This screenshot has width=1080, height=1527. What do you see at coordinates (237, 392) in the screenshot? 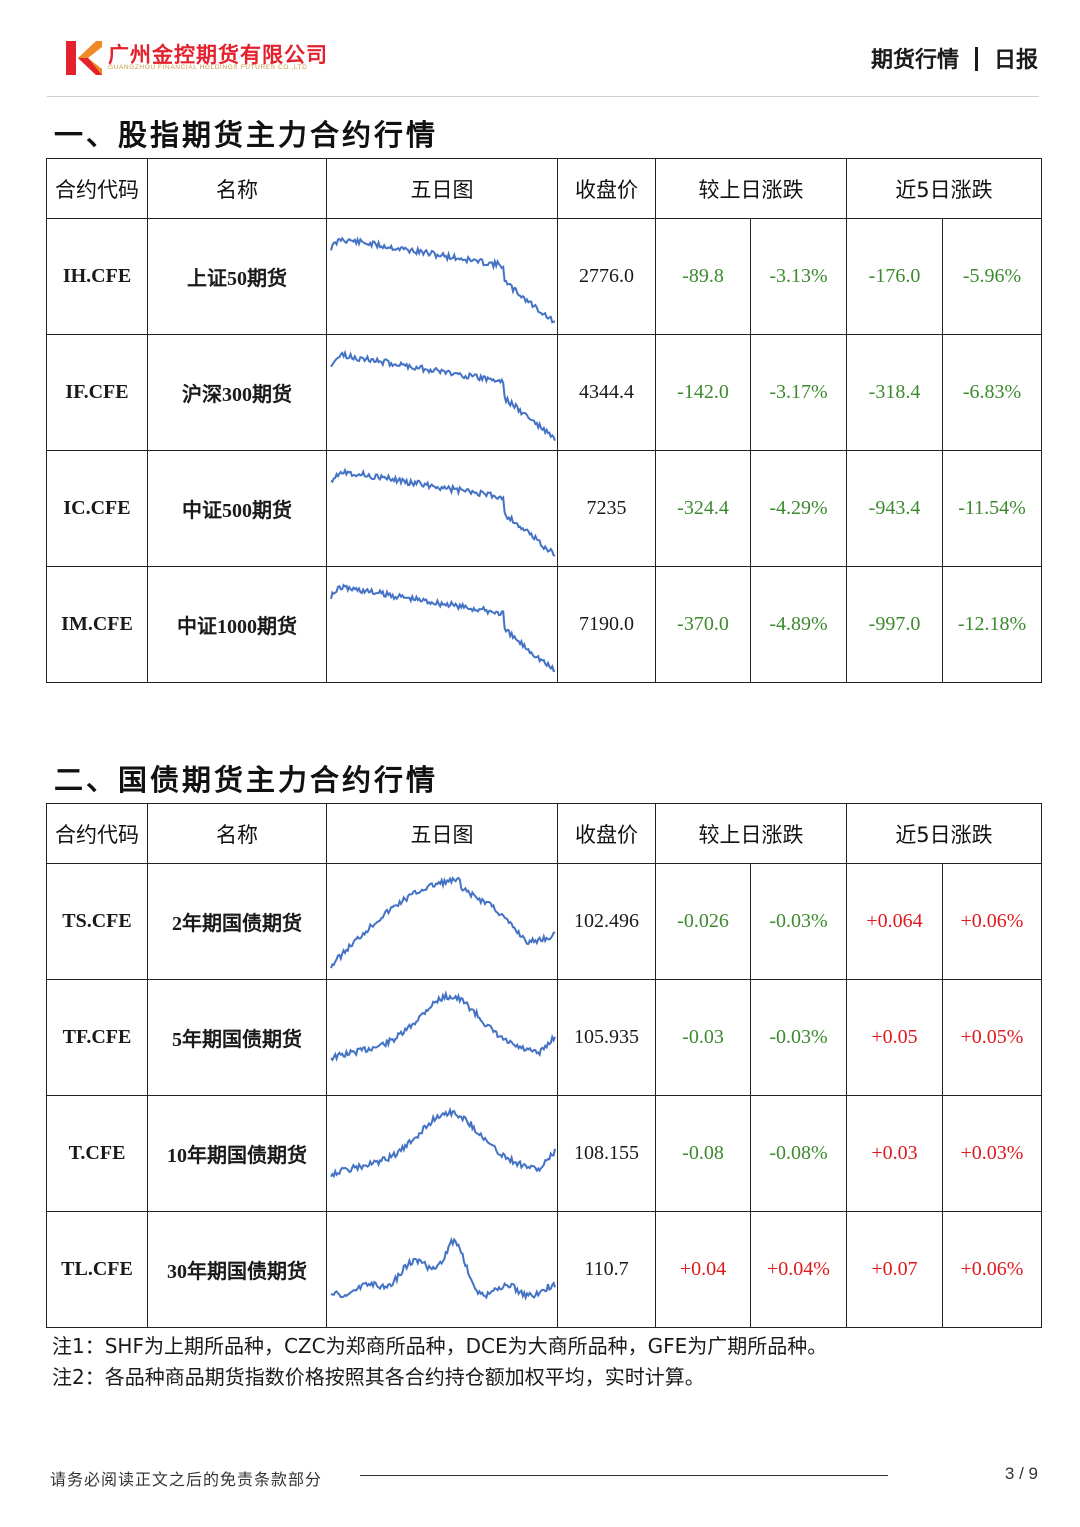
I see `contract-name: 沪深300期货` at bounding box center [237, 392].